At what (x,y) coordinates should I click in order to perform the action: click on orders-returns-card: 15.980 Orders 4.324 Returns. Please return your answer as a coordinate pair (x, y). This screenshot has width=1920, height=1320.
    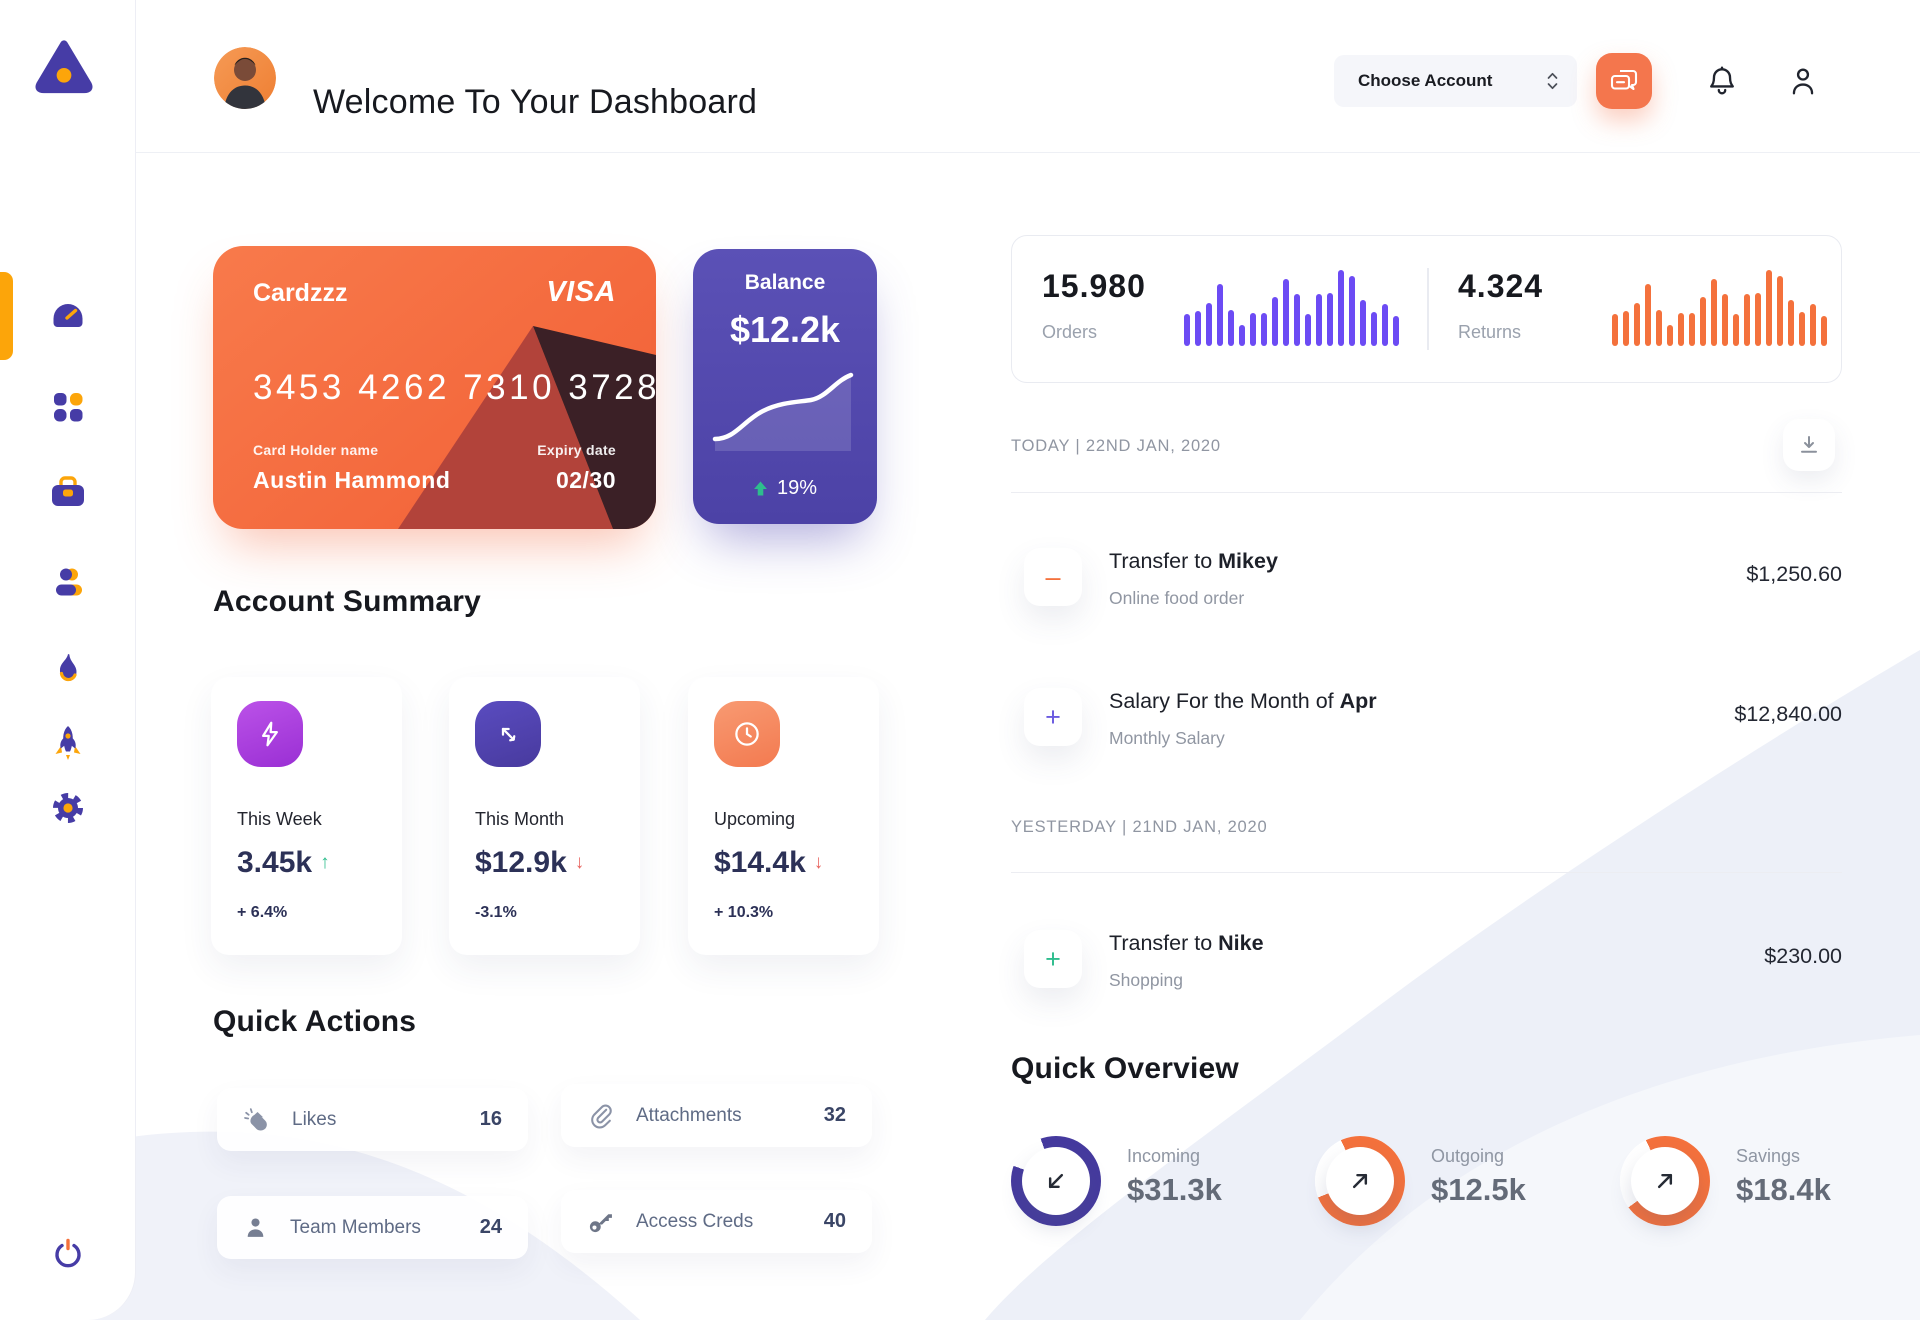
    Looking at the image, I should click on (1426, 309).